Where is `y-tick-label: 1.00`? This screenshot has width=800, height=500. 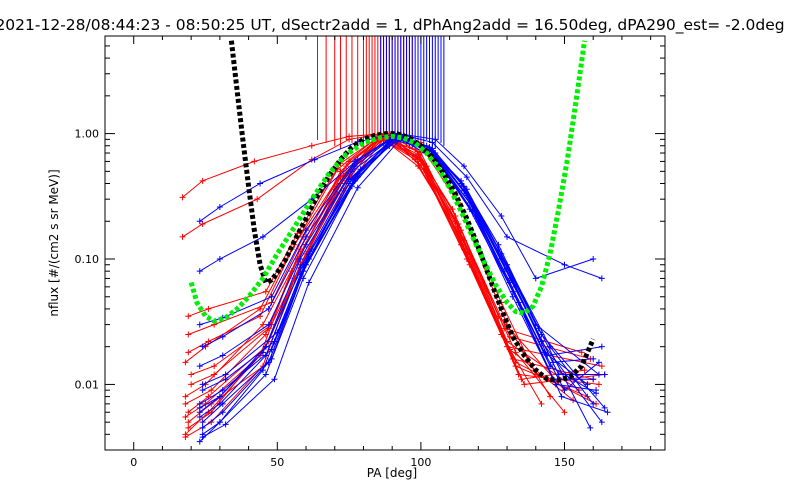
y-tick-label: 1.00 is located at coordinates (87, 134).